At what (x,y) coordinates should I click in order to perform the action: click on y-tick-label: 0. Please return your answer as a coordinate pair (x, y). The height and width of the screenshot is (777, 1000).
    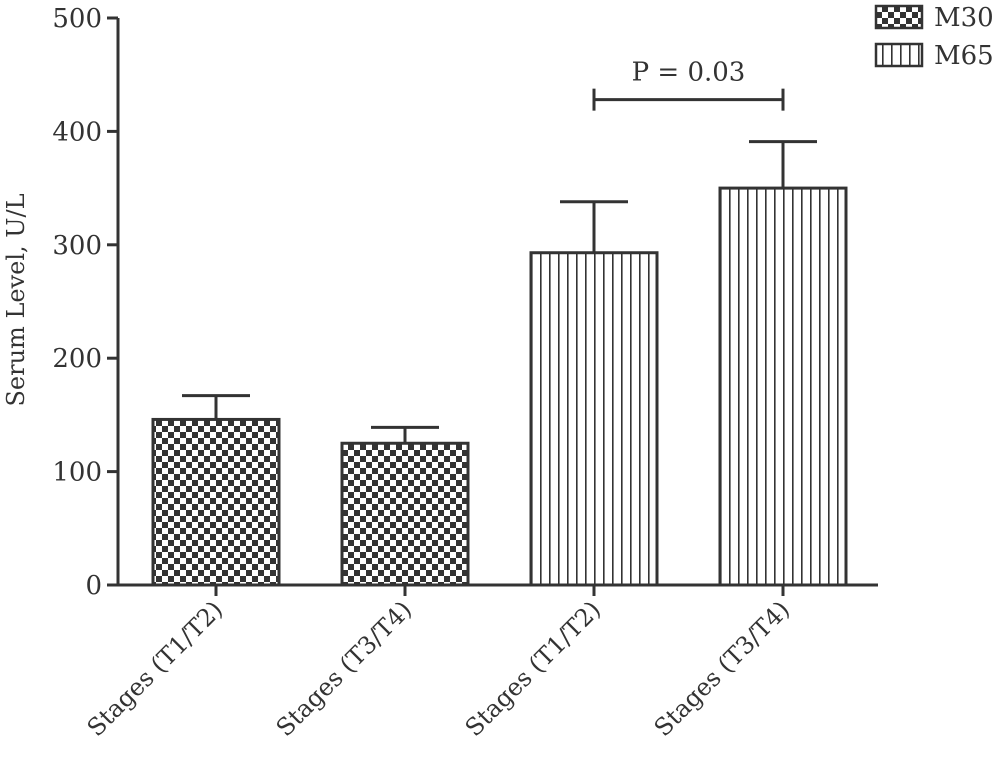
    Looking at the image, I should click on (93, 586).